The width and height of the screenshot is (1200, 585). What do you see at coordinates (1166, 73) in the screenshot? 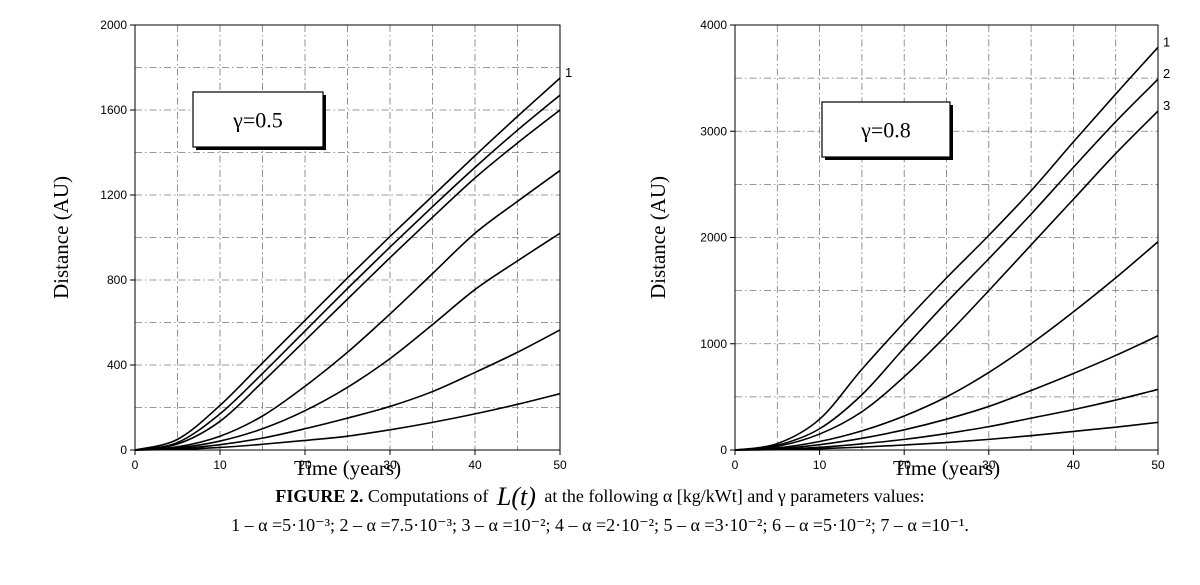
I see `series-label-2: 2` at bounding box center [1166, 73].